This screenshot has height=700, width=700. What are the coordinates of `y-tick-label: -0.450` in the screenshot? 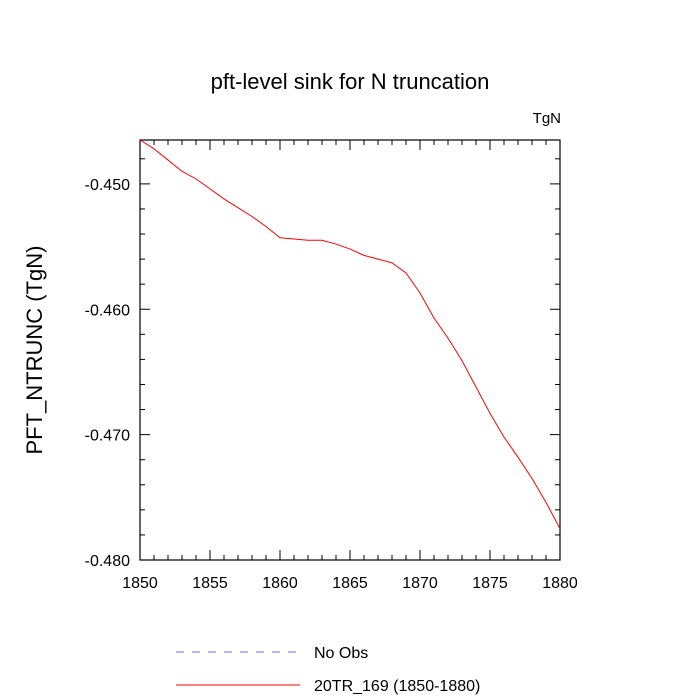 It's located at (107, 185).